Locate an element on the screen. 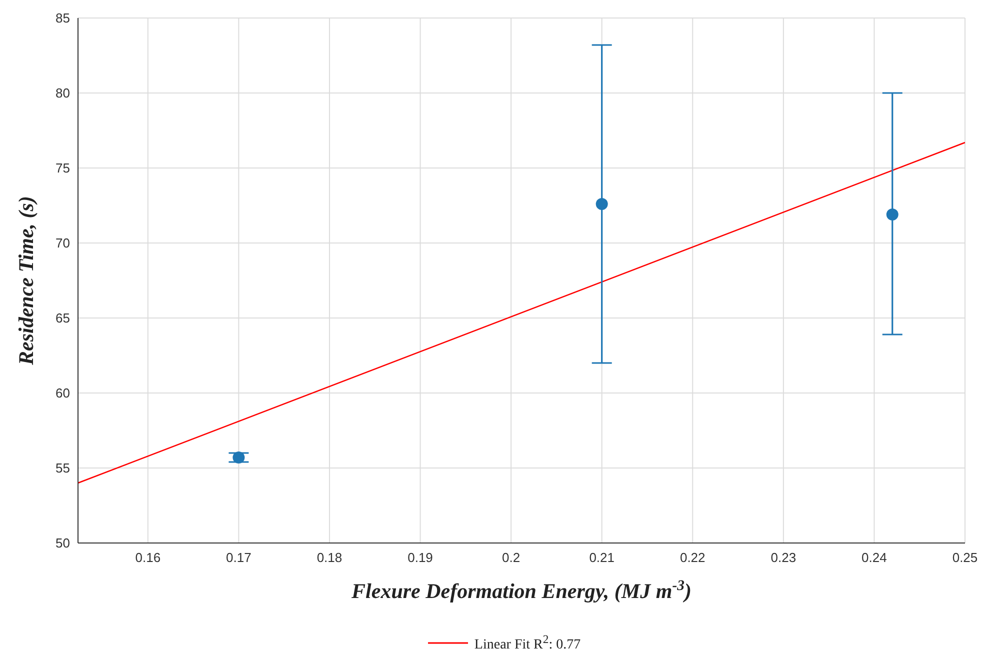  y-tick-label: 80 is located at coordinates (63, 93).